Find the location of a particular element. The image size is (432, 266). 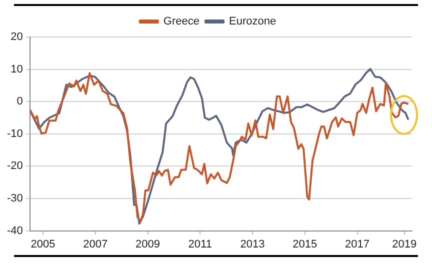

y-tick-label: -10 is located at coordinates (14, 134).